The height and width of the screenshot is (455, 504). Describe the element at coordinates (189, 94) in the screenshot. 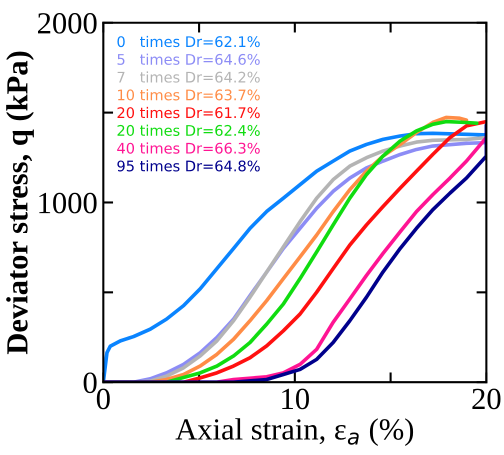

I see `text: 10 times Dr=63.7%` at that location.